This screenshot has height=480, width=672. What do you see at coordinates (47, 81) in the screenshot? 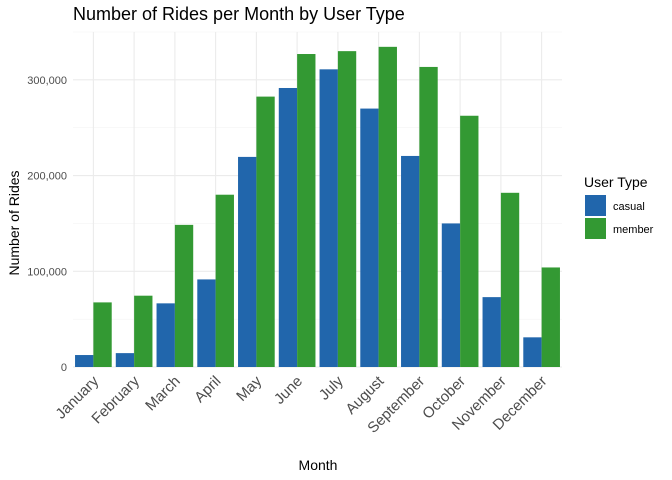
I see `y-tick-label: 300,000` at bounding box center [47, 81].